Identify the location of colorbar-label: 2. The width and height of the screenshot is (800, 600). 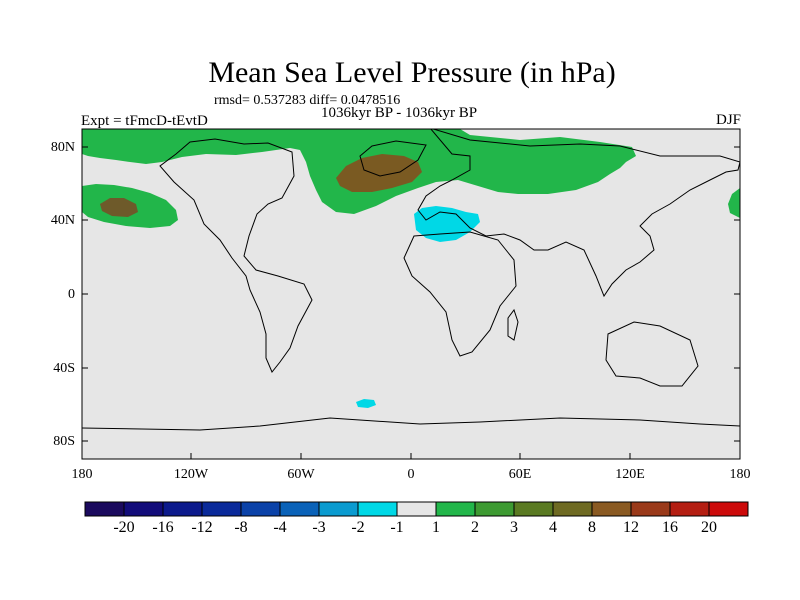
(475, 527).